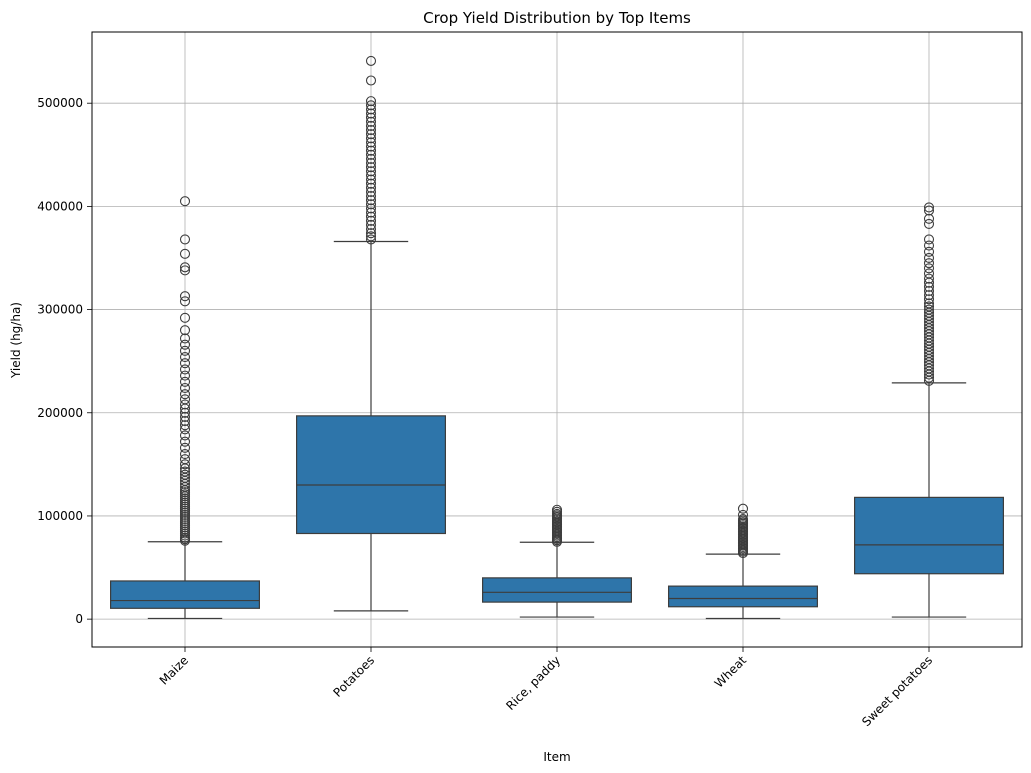 The width and height of the screenshot is (1031, 773). Describe the element at coordinates (731, 672) in the screenshot. I see `x-tick-label: Wheat` at that location.